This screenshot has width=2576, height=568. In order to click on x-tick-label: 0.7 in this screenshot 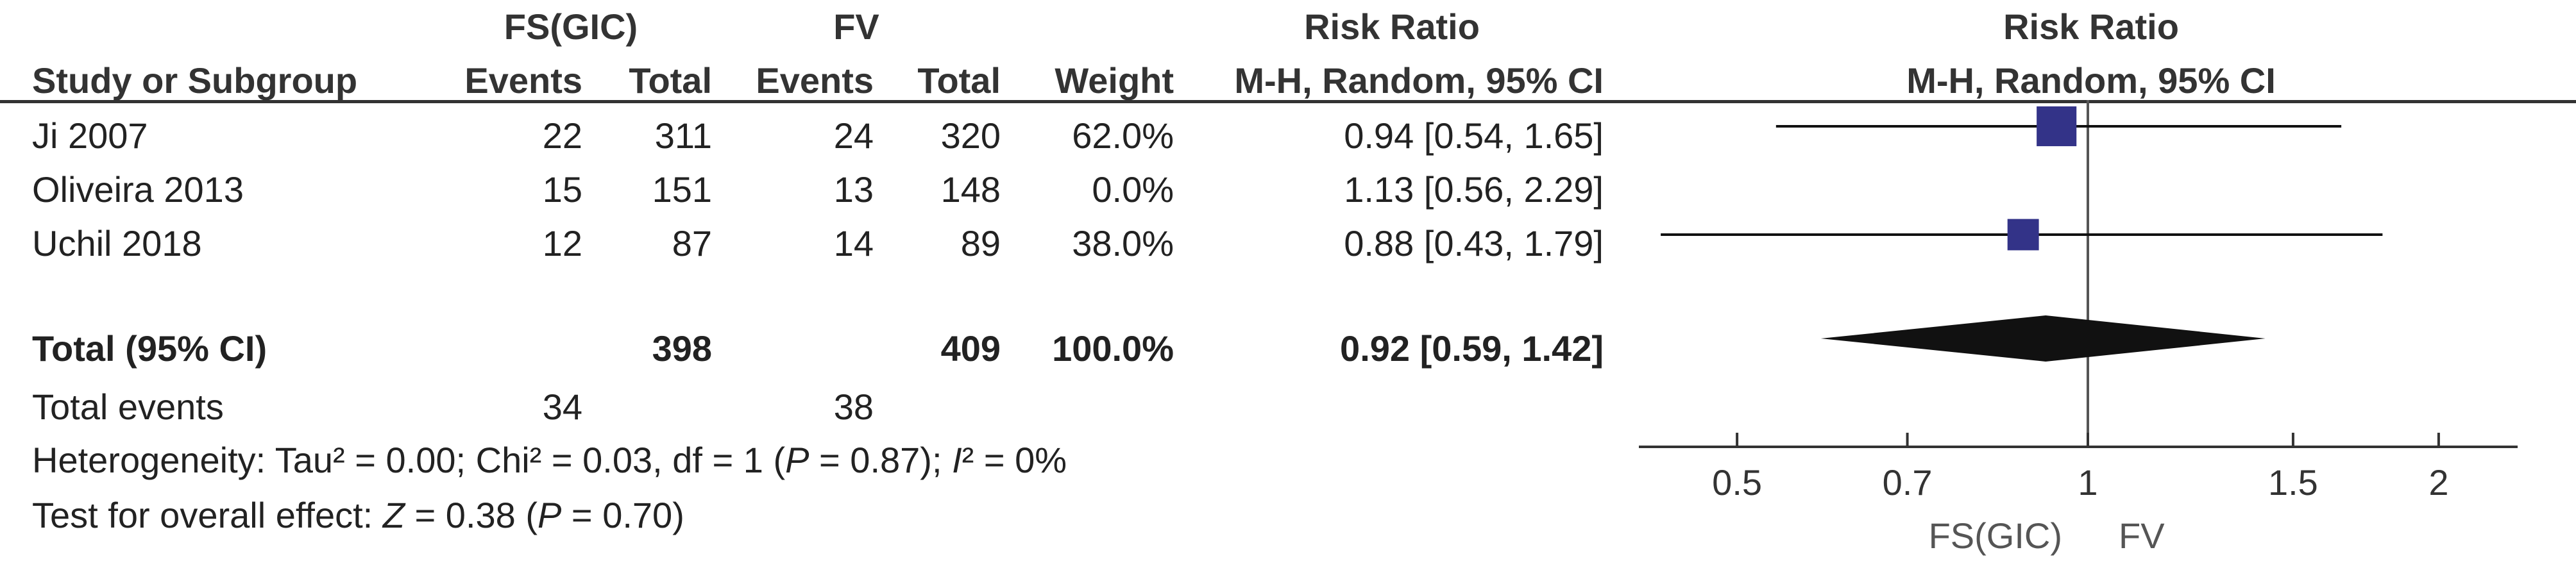, I will do `click(1908, 482)`.